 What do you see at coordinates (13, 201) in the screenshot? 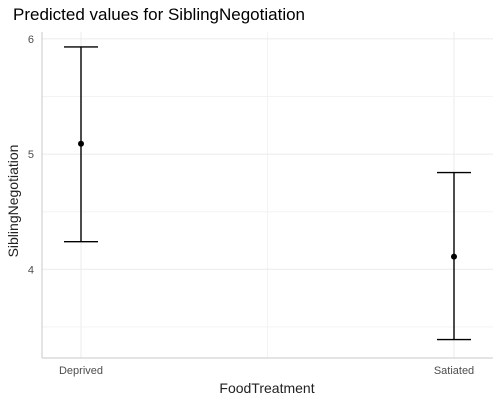
I see `y-axis-title: SiblingNegotiation` at bounding box center [13, 201].